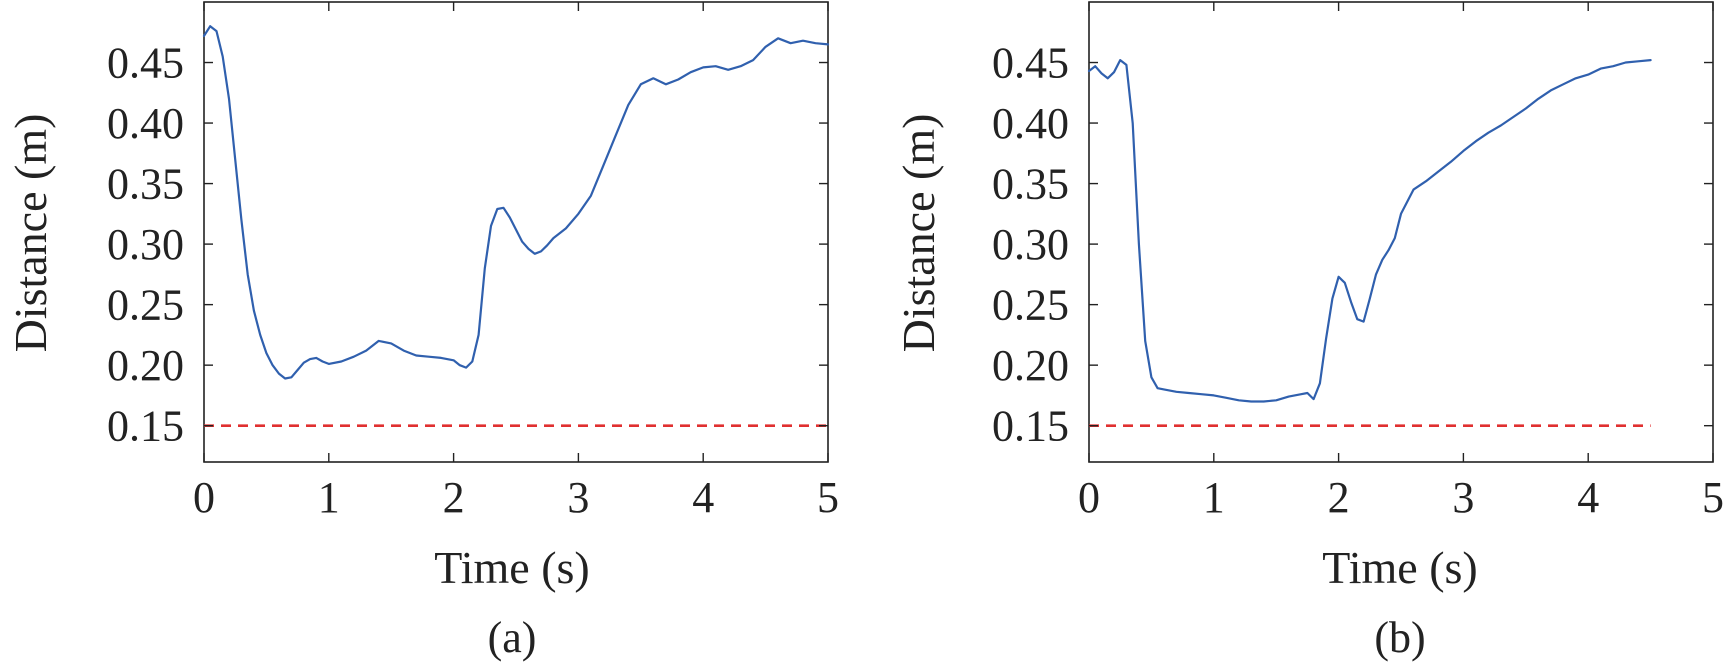  I want to click on panel-a-xlabel: Time (s), so click(512, 567).